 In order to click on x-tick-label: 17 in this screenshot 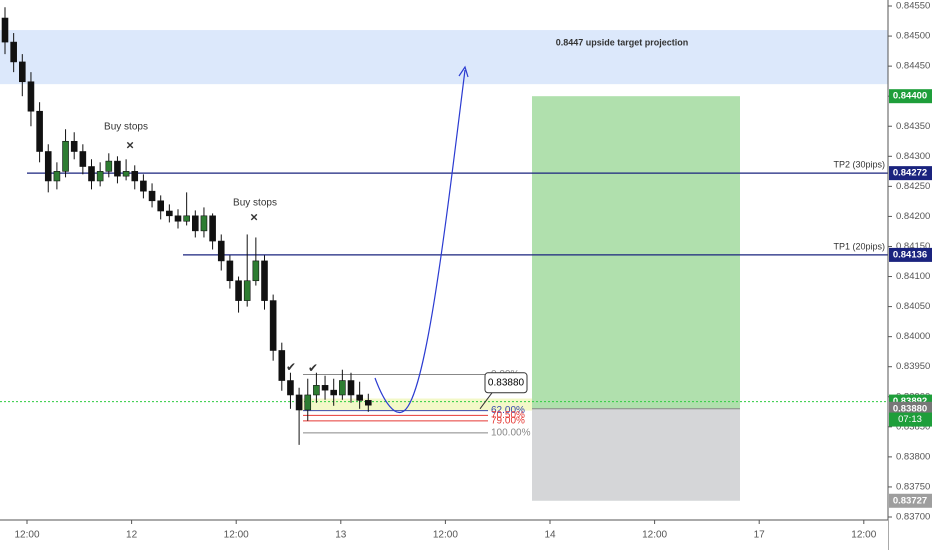, I will do `click(760, 535)`.